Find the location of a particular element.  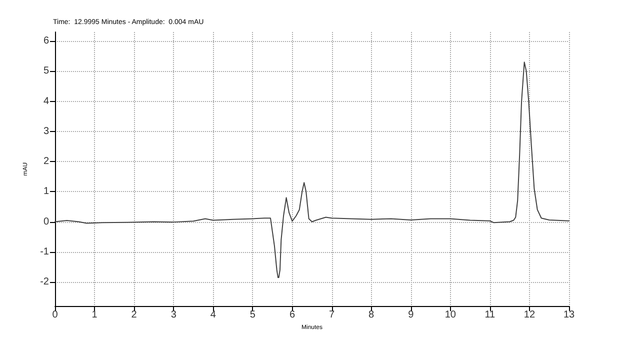

x-tick-label: 5 is located at coordinates (253, 315).